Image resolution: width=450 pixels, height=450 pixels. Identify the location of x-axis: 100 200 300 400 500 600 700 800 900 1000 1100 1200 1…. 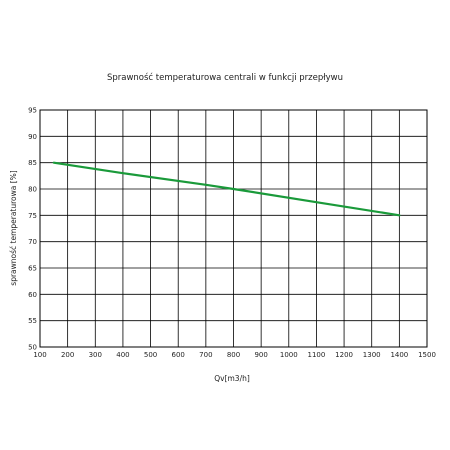
(234, 355).